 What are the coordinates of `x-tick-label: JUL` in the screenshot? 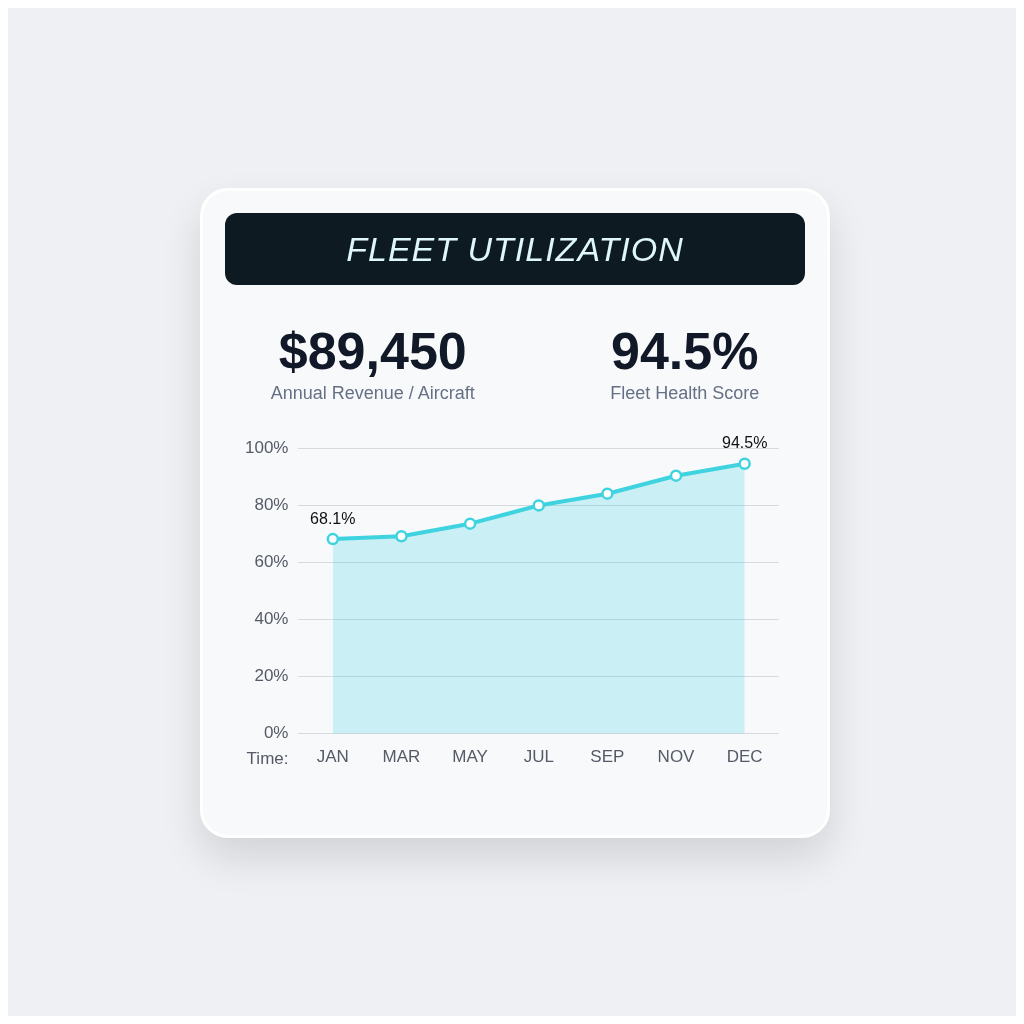 It's located at (538, 757).